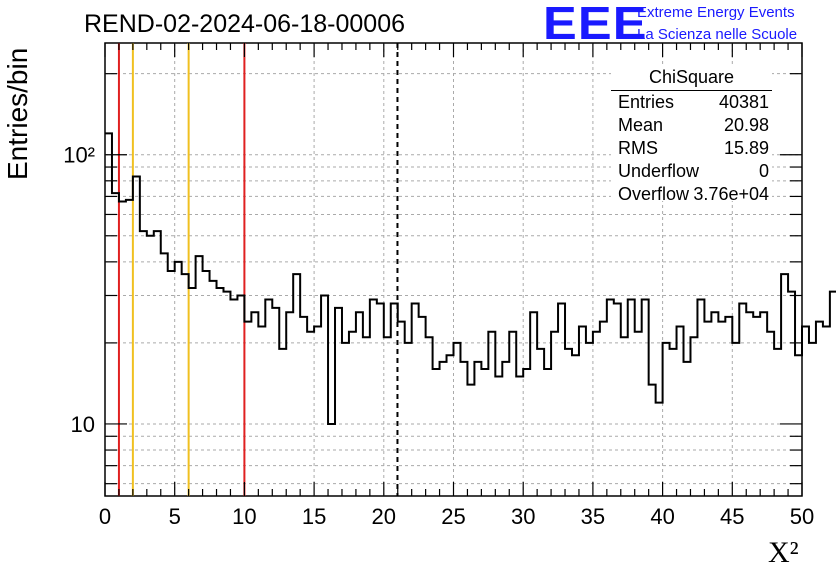 Image resolution: width=836 pixels, height=572 pixels. What do you see at coordinates (802, 516) in the screenshot?
I see `x-tick-label: 50` at bounding box center [802, 516].